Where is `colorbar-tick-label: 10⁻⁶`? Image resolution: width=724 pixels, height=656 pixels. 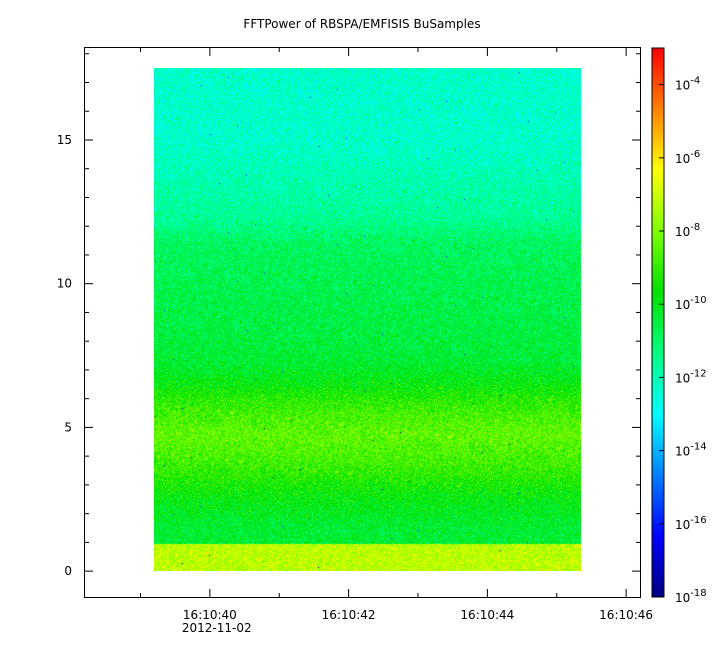
colorbar-tick-label: 10⁻⁶ is located at coordinates (687, 157).